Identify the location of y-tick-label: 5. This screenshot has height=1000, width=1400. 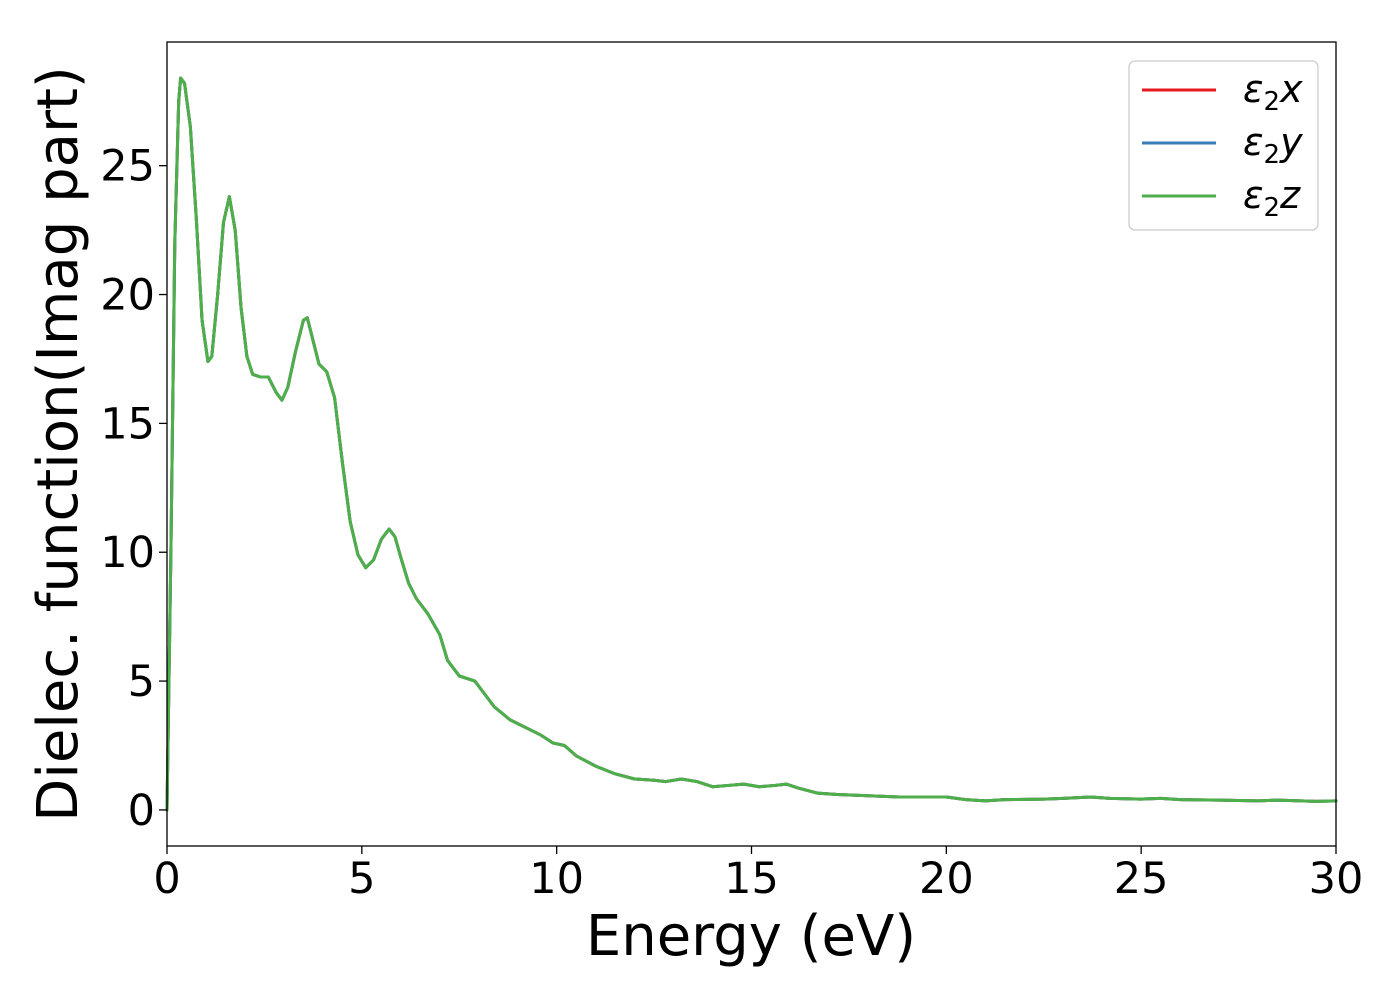
(141, 682).